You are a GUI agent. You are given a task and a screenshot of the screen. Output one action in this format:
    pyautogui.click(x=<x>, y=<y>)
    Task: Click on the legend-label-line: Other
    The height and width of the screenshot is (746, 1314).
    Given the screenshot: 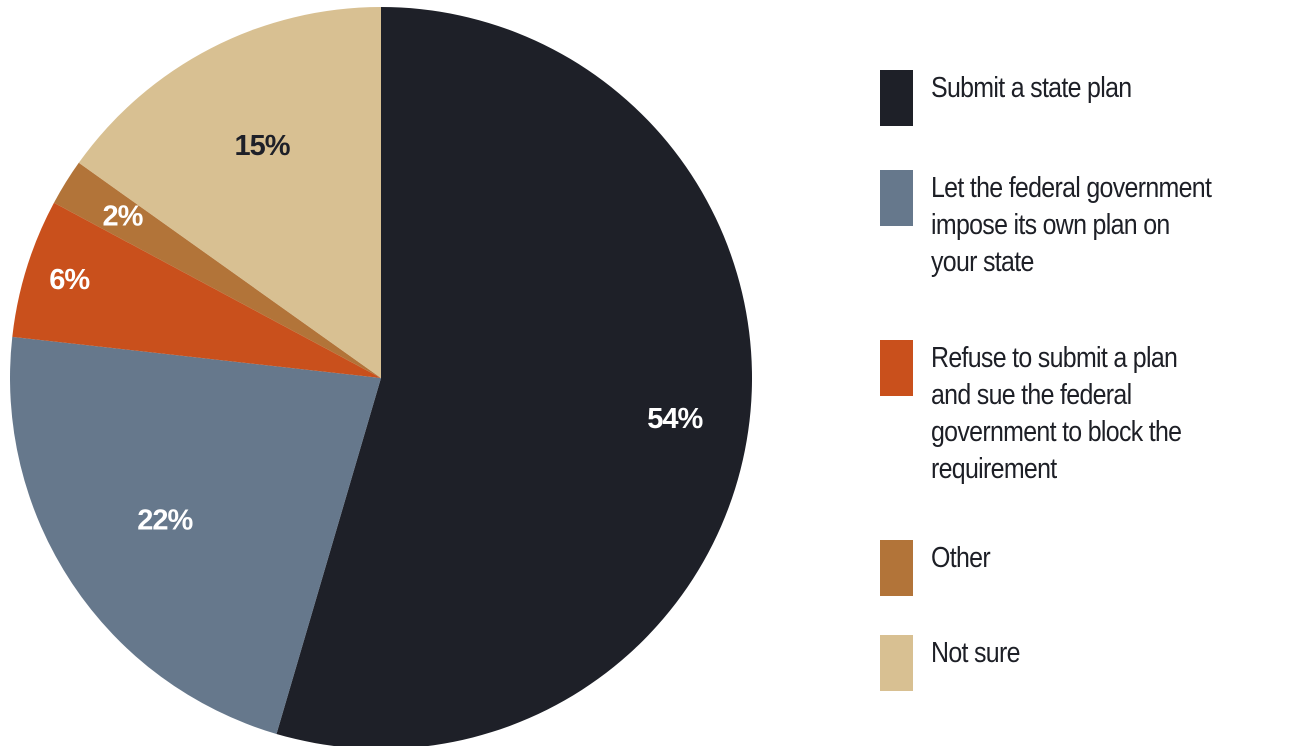 What is the action you would take?
    pyautogui.click(x=961, y=558)
    